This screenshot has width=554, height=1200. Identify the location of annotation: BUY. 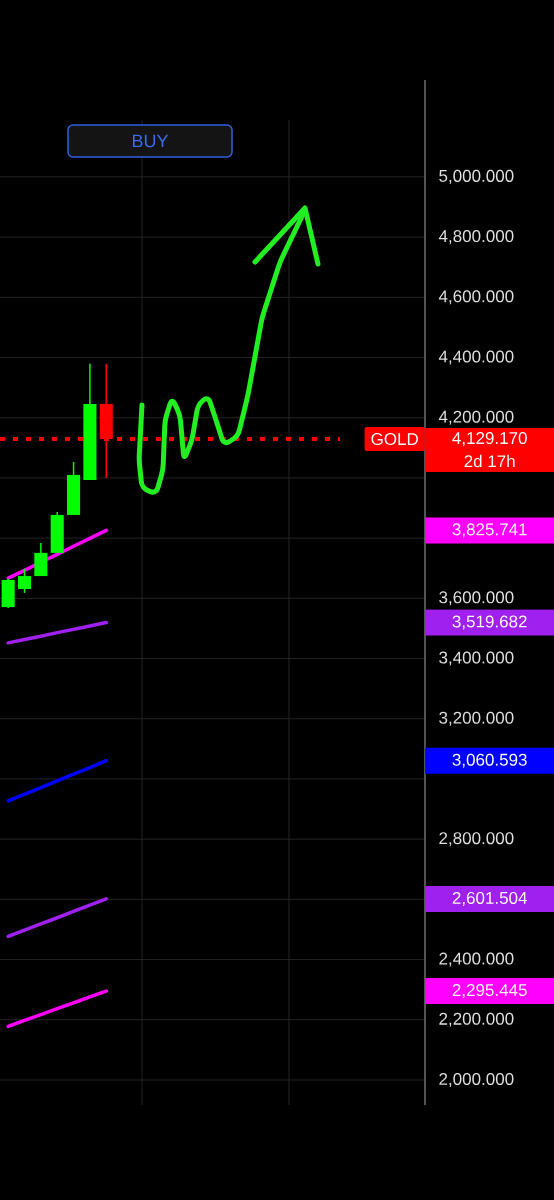
(150, 141).